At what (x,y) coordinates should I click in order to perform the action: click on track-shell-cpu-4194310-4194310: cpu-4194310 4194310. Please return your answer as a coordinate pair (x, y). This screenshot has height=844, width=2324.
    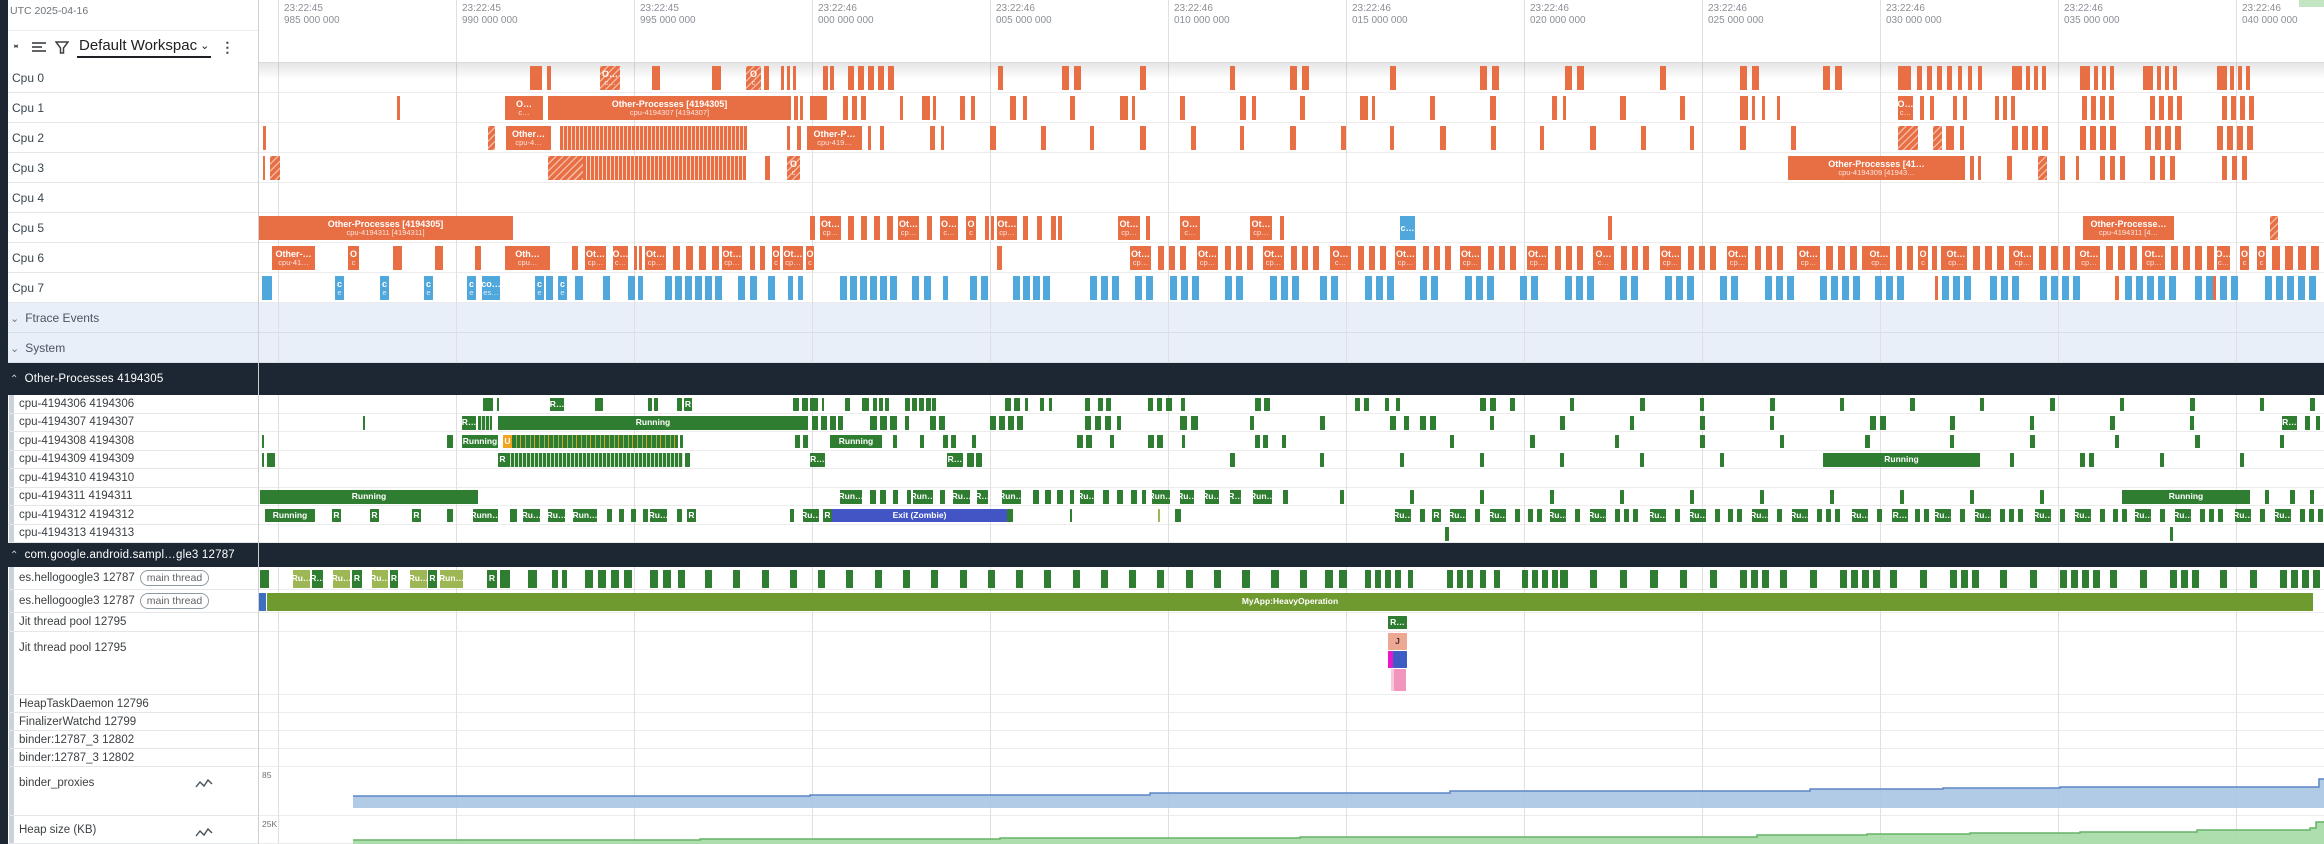
    Looking at the image, I should click on (129, 478).